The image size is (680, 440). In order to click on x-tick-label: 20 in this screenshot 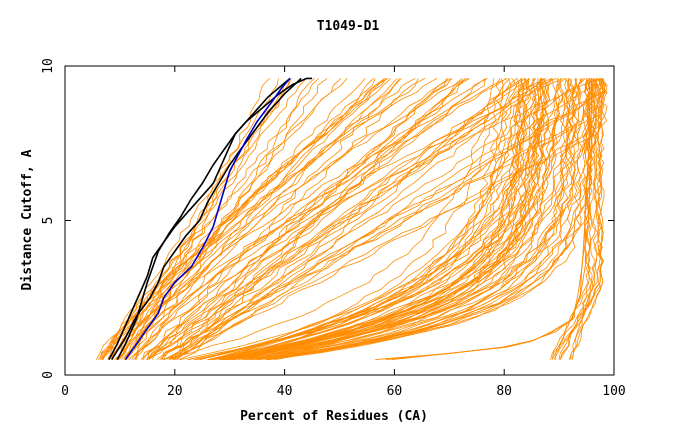, I will do `click(175, 391)`.